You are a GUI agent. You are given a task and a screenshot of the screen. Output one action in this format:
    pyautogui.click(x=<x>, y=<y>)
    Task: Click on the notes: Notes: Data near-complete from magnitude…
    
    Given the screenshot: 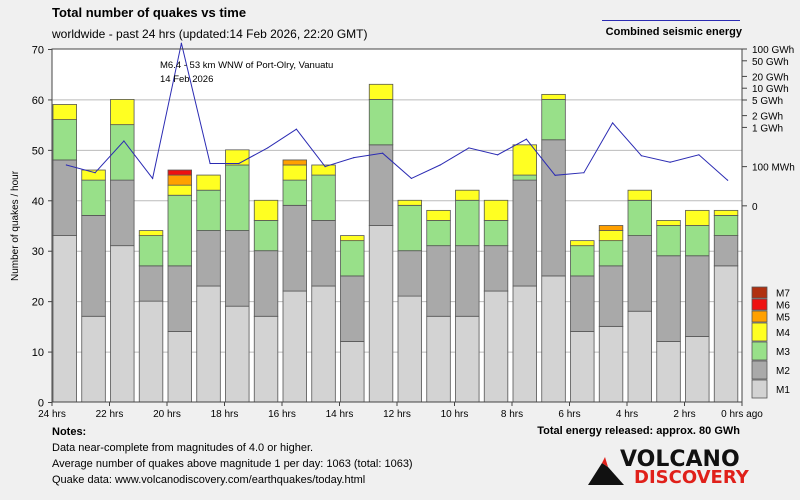 What is the action you would take?
    pyautogui.click(x=232, y=456)
    